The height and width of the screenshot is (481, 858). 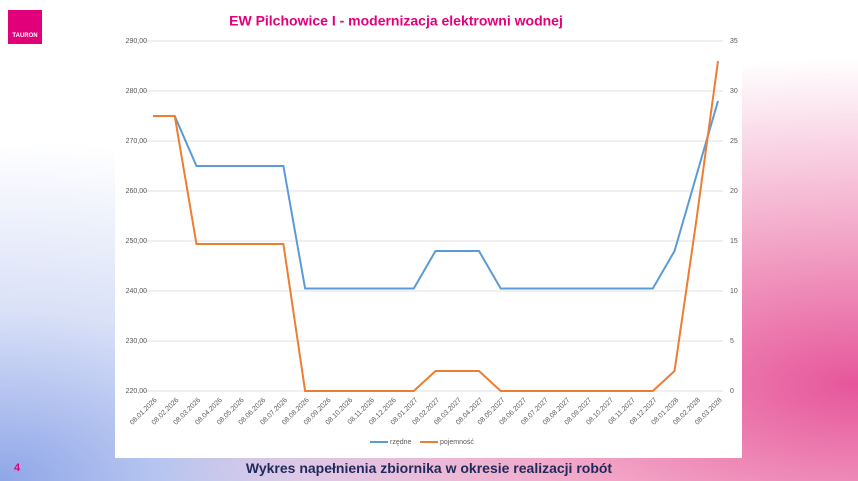 I want to click on y-tick-label: 250,00, so click(x=137, y=241).